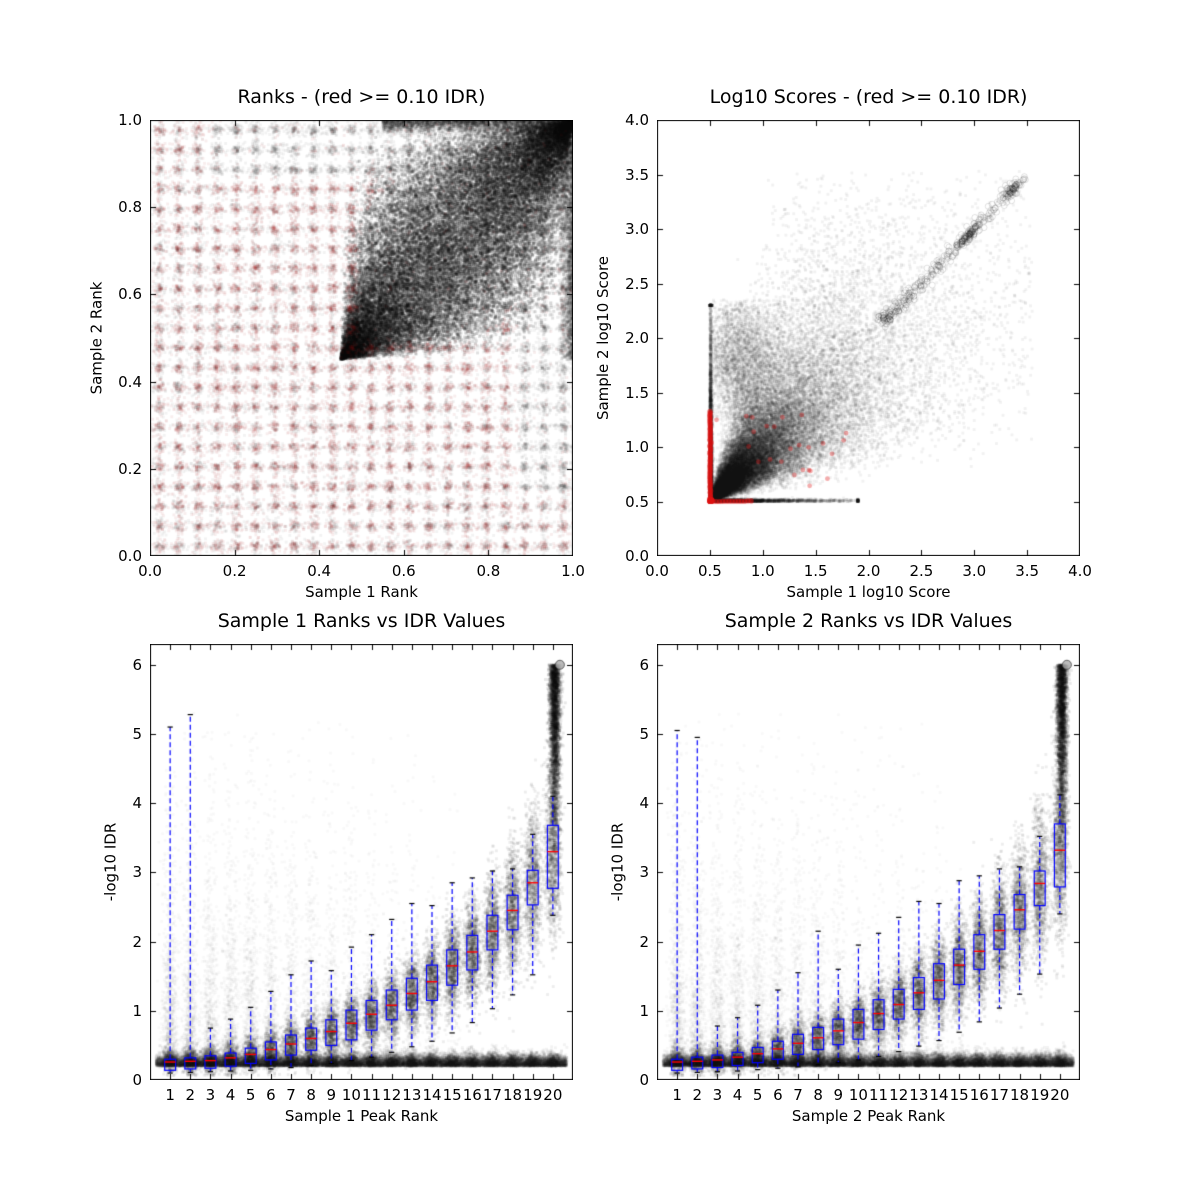 The height and width of the screenshot is (1200, 1200). I want to click on x-tick-label: 17, so click(999, 1095).